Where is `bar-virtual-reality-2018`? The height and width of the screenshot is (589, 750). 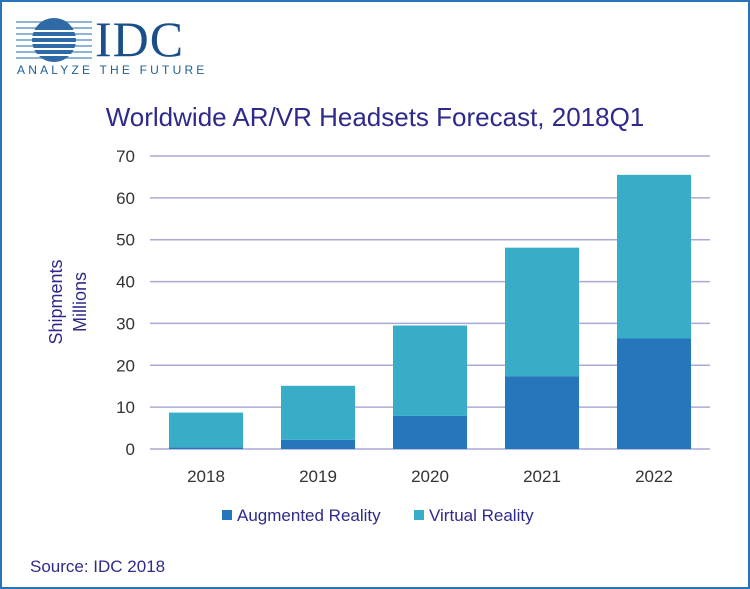 bar-virtual-reality-2018 is located at coordinates (206, 430).